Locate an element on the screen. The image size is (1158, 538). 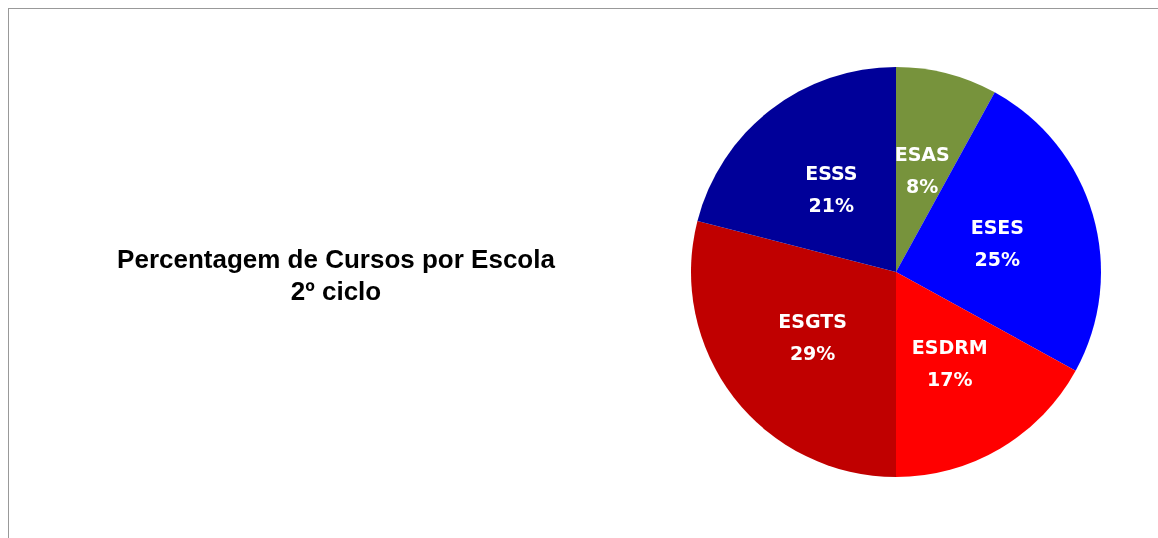
slice-label: ESAS is located at coordinates (922, 153).